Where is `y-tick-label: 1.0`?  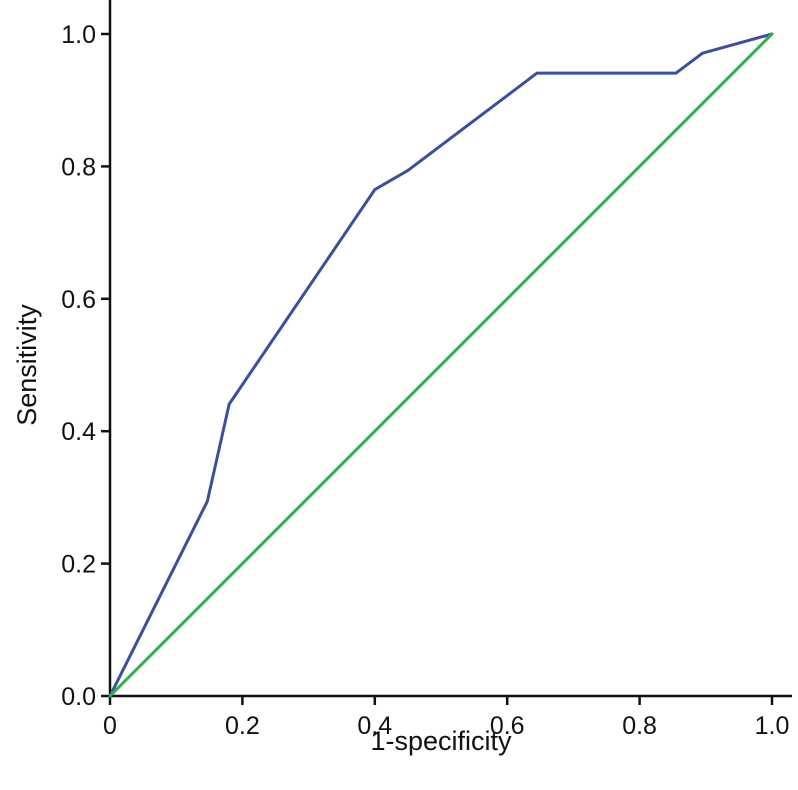
y-tick-label: 1.0 is located at coordinates (78, 35).